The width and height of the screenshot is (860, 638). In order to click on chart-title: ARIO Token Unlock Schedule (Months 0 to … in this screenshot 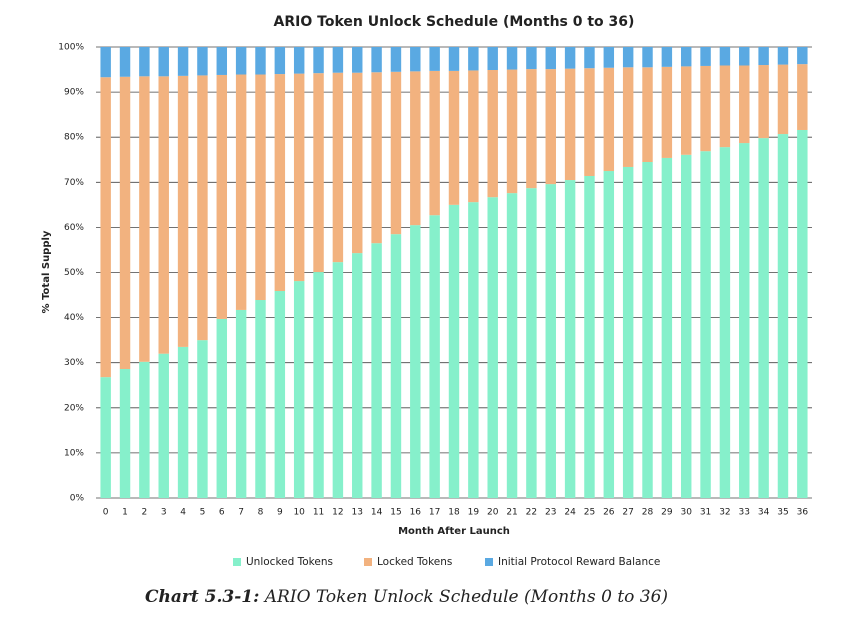, I will do `click(454, 22)`.